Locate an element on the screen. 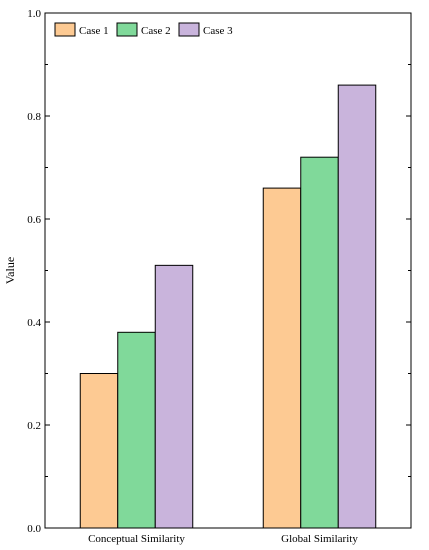  legend-label: Case 1 is located at coordinates (94, 31).